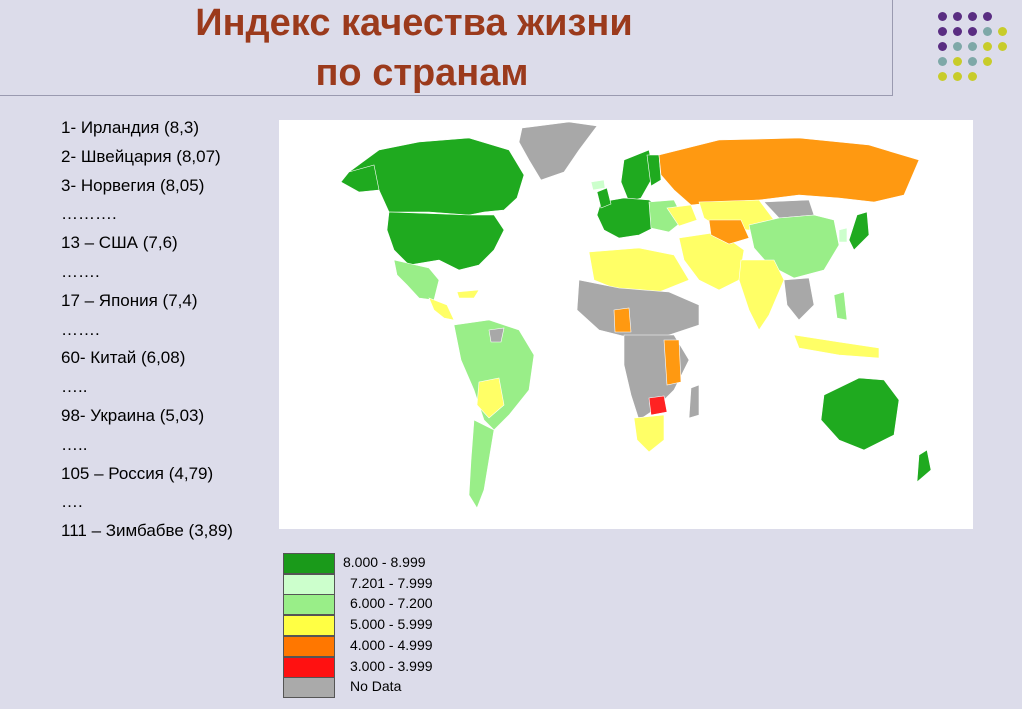  Describe the element at coordinates (789, 209) in the screenshot. I see `region-mongolia` at that location.